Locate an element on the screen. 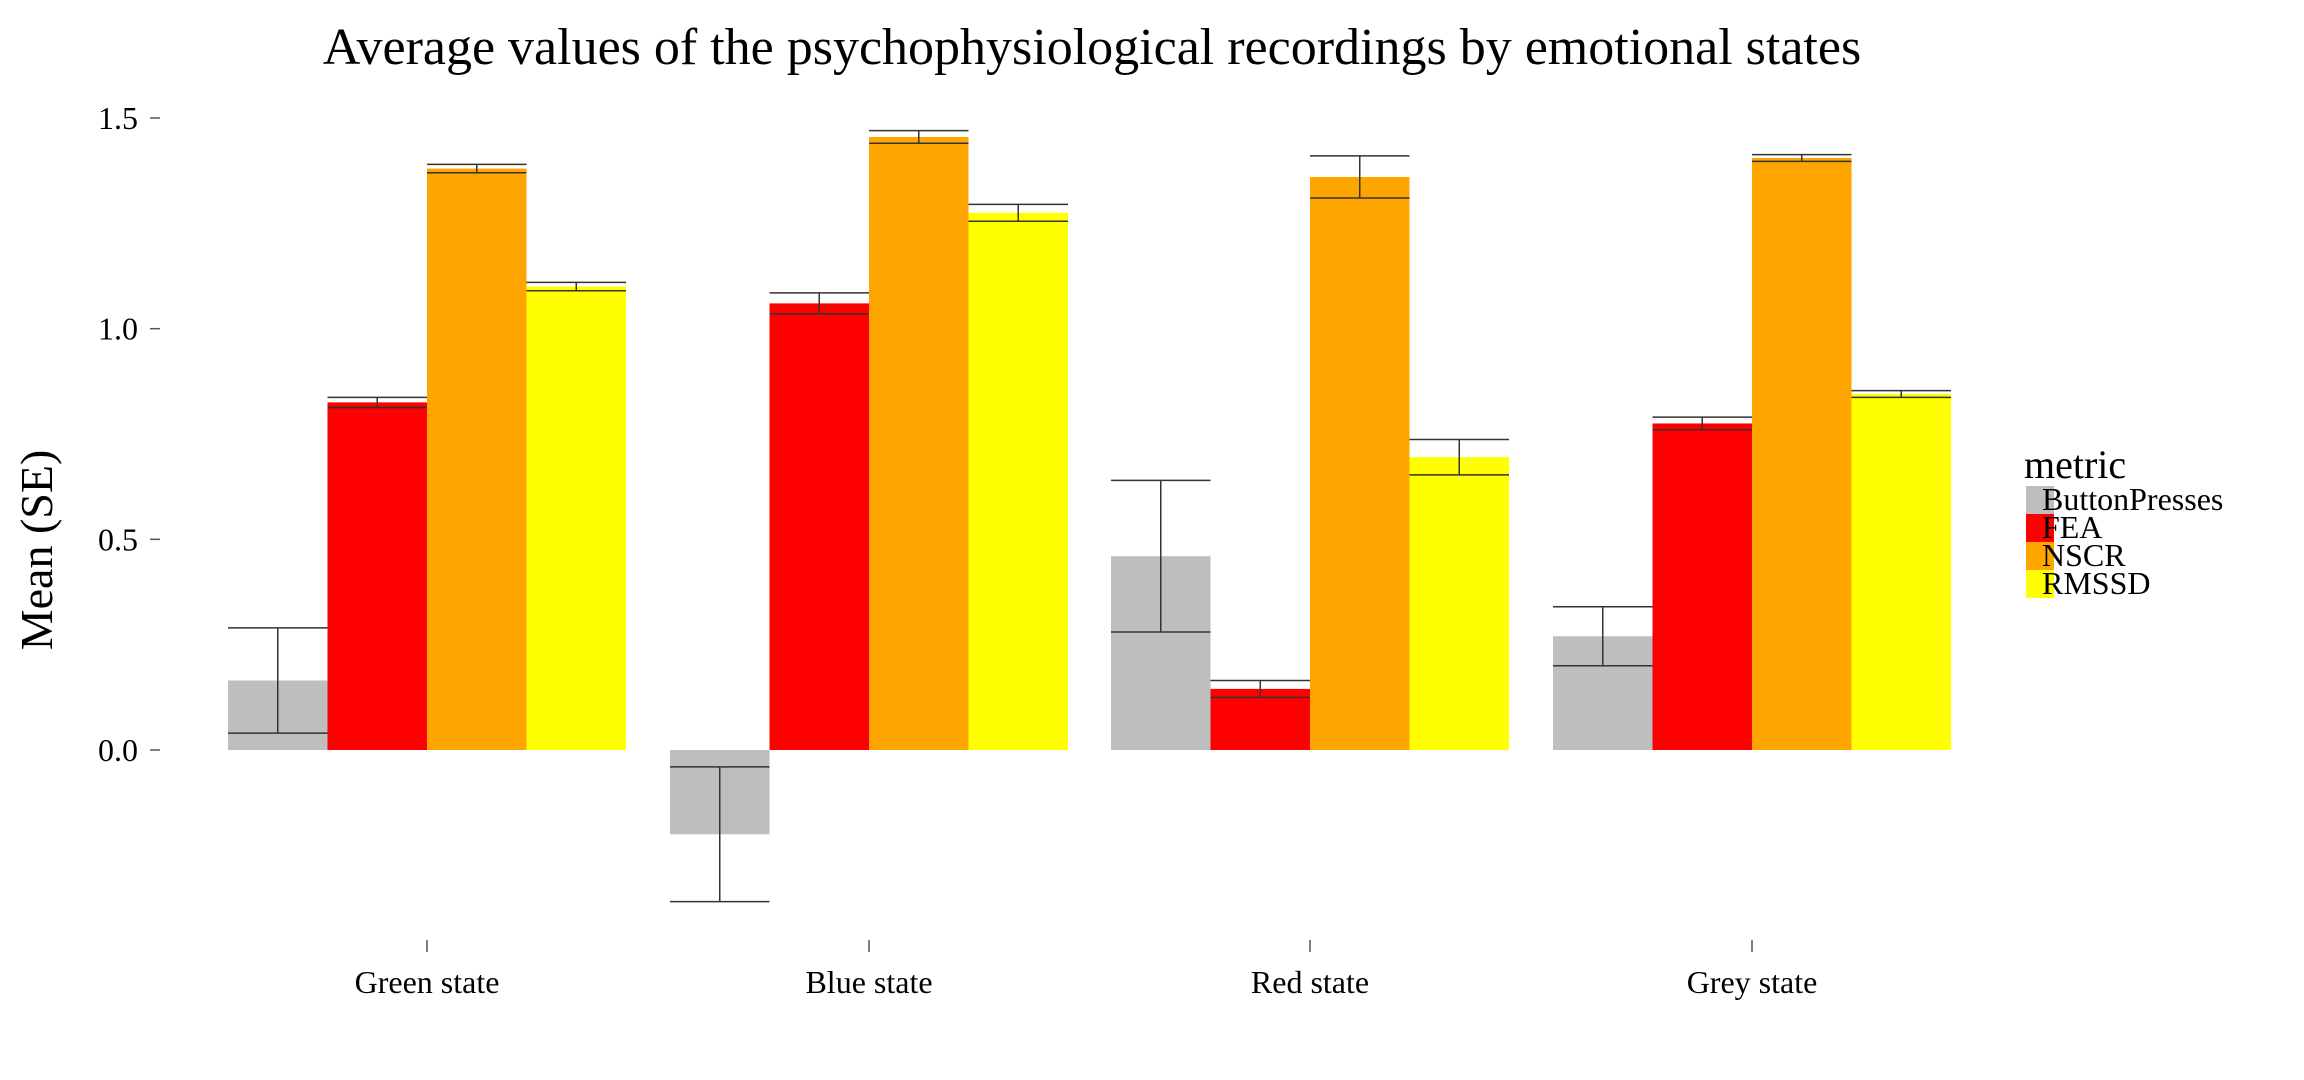 Image resolution: width=2304 pixels, height=1080 pixels. legend-swatch-buttonpresses is located at coordinates (2040, 500).